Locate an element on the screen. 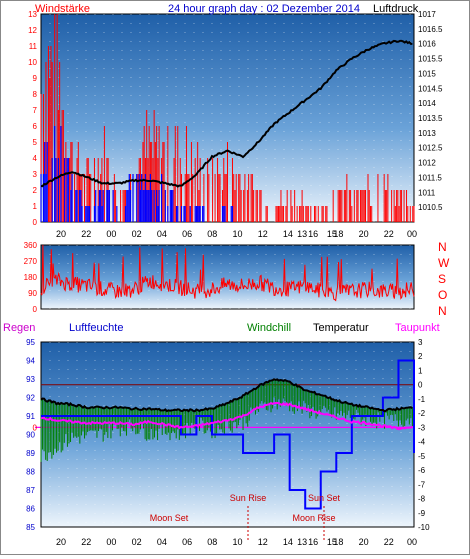  tick-left-wind: 12 is located at coordinates (32, 30).